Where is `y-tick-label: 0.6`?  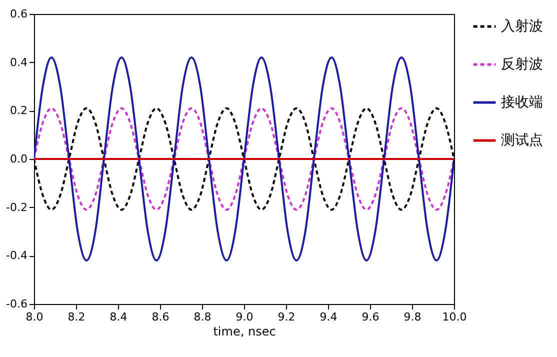 y-tick-label: 0.6 is located at coordinates (19, 14).